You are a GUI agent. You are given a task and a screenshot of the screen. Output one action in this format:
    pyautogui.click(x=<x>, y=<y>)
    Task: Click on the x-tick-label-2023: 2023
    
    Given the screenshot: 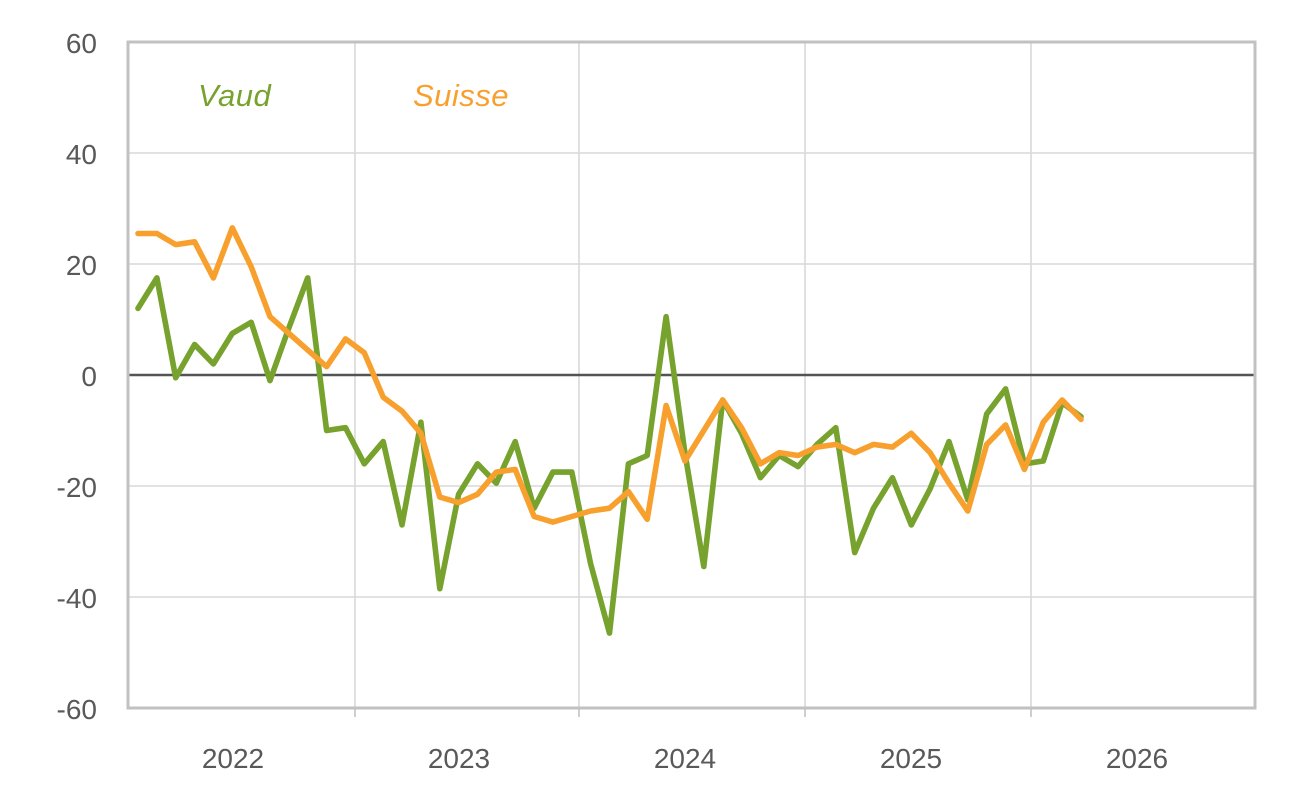 What is the action you would take?
    pyautogui.click(x=459, y=758)
    